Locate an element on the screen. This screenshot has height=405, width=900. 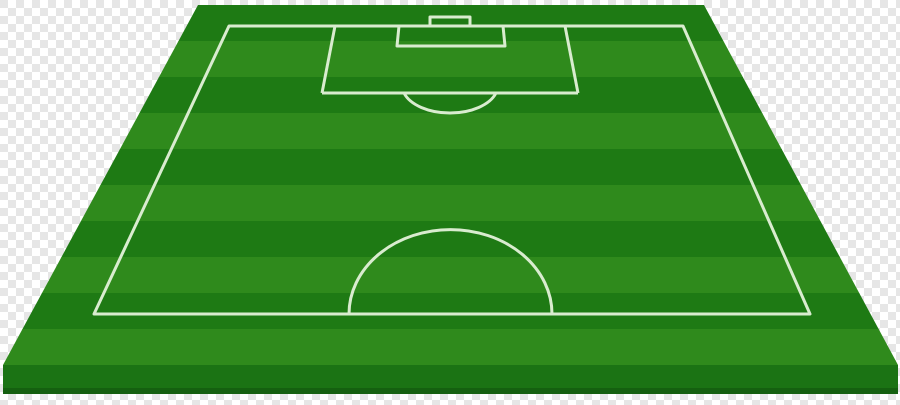
penalty-arc is located at coordinates (450, 103).